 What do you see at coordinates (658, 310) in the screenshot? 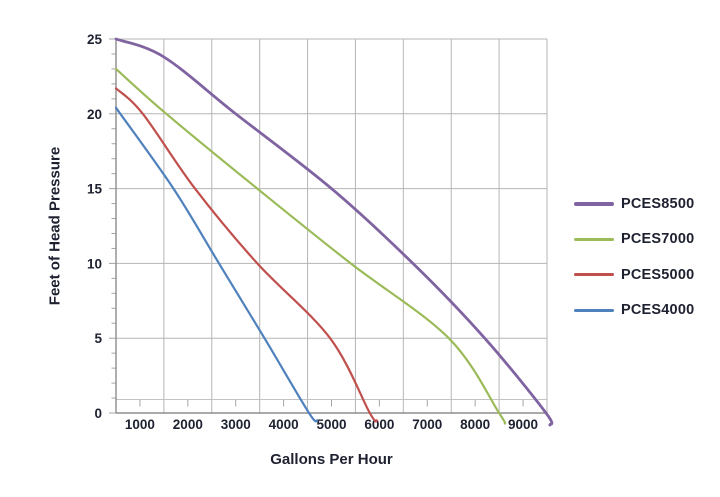
I see `legend-label: PCES4000` at bounding box center [658, 310].